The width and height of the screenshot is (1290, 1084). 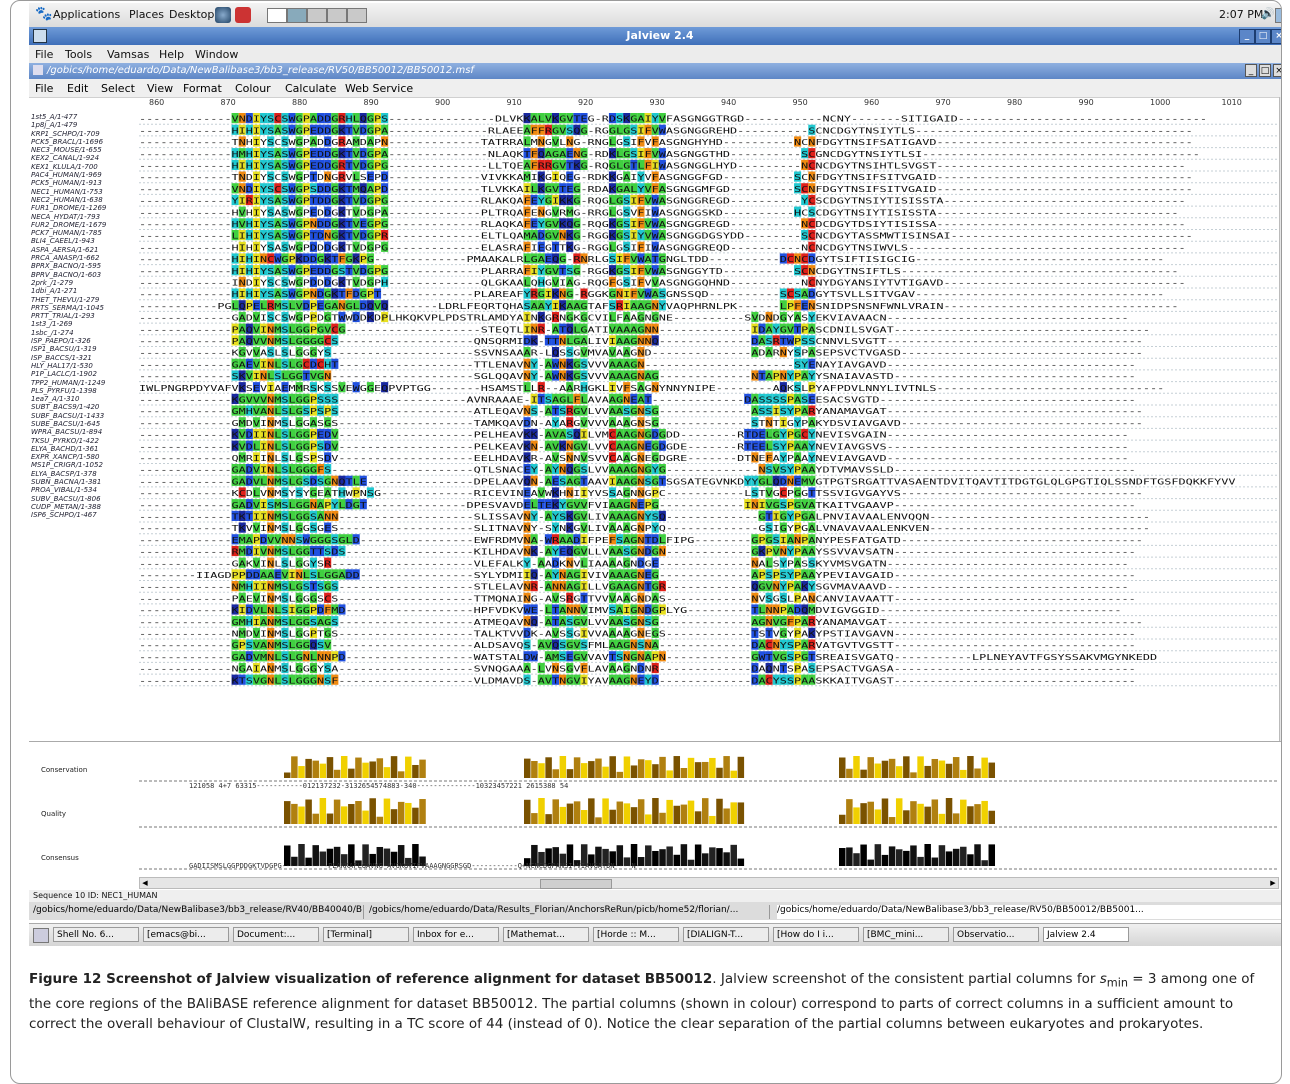 I want to click on sequence-name: SUBT_BACS9/1-420, so click(x=65, y=407).